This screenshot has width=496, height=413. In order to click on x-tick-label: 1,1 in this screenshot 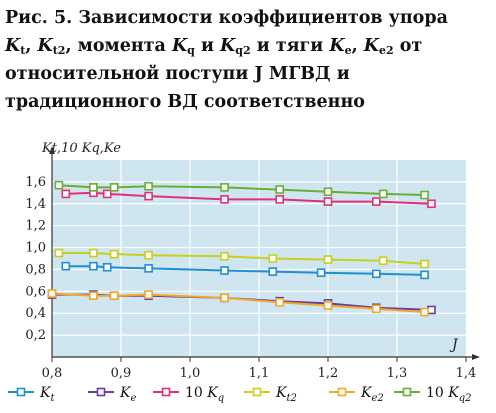, I will do `click(259, 373)`.